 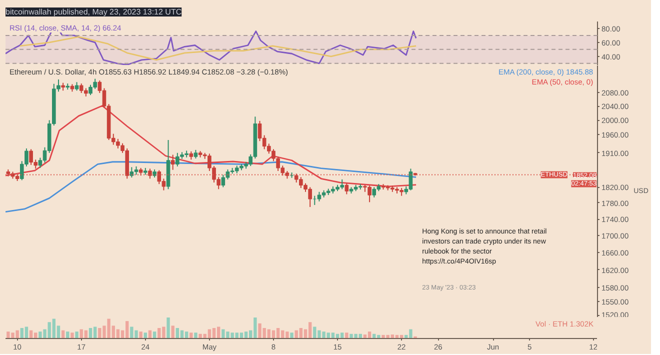 What do you see at coordinates (94, 12) in the screenshot?
I see `chart-title: bitcoinwallah published, May 23, 2023 13:12 UTC` at bounding box center [94, 12].